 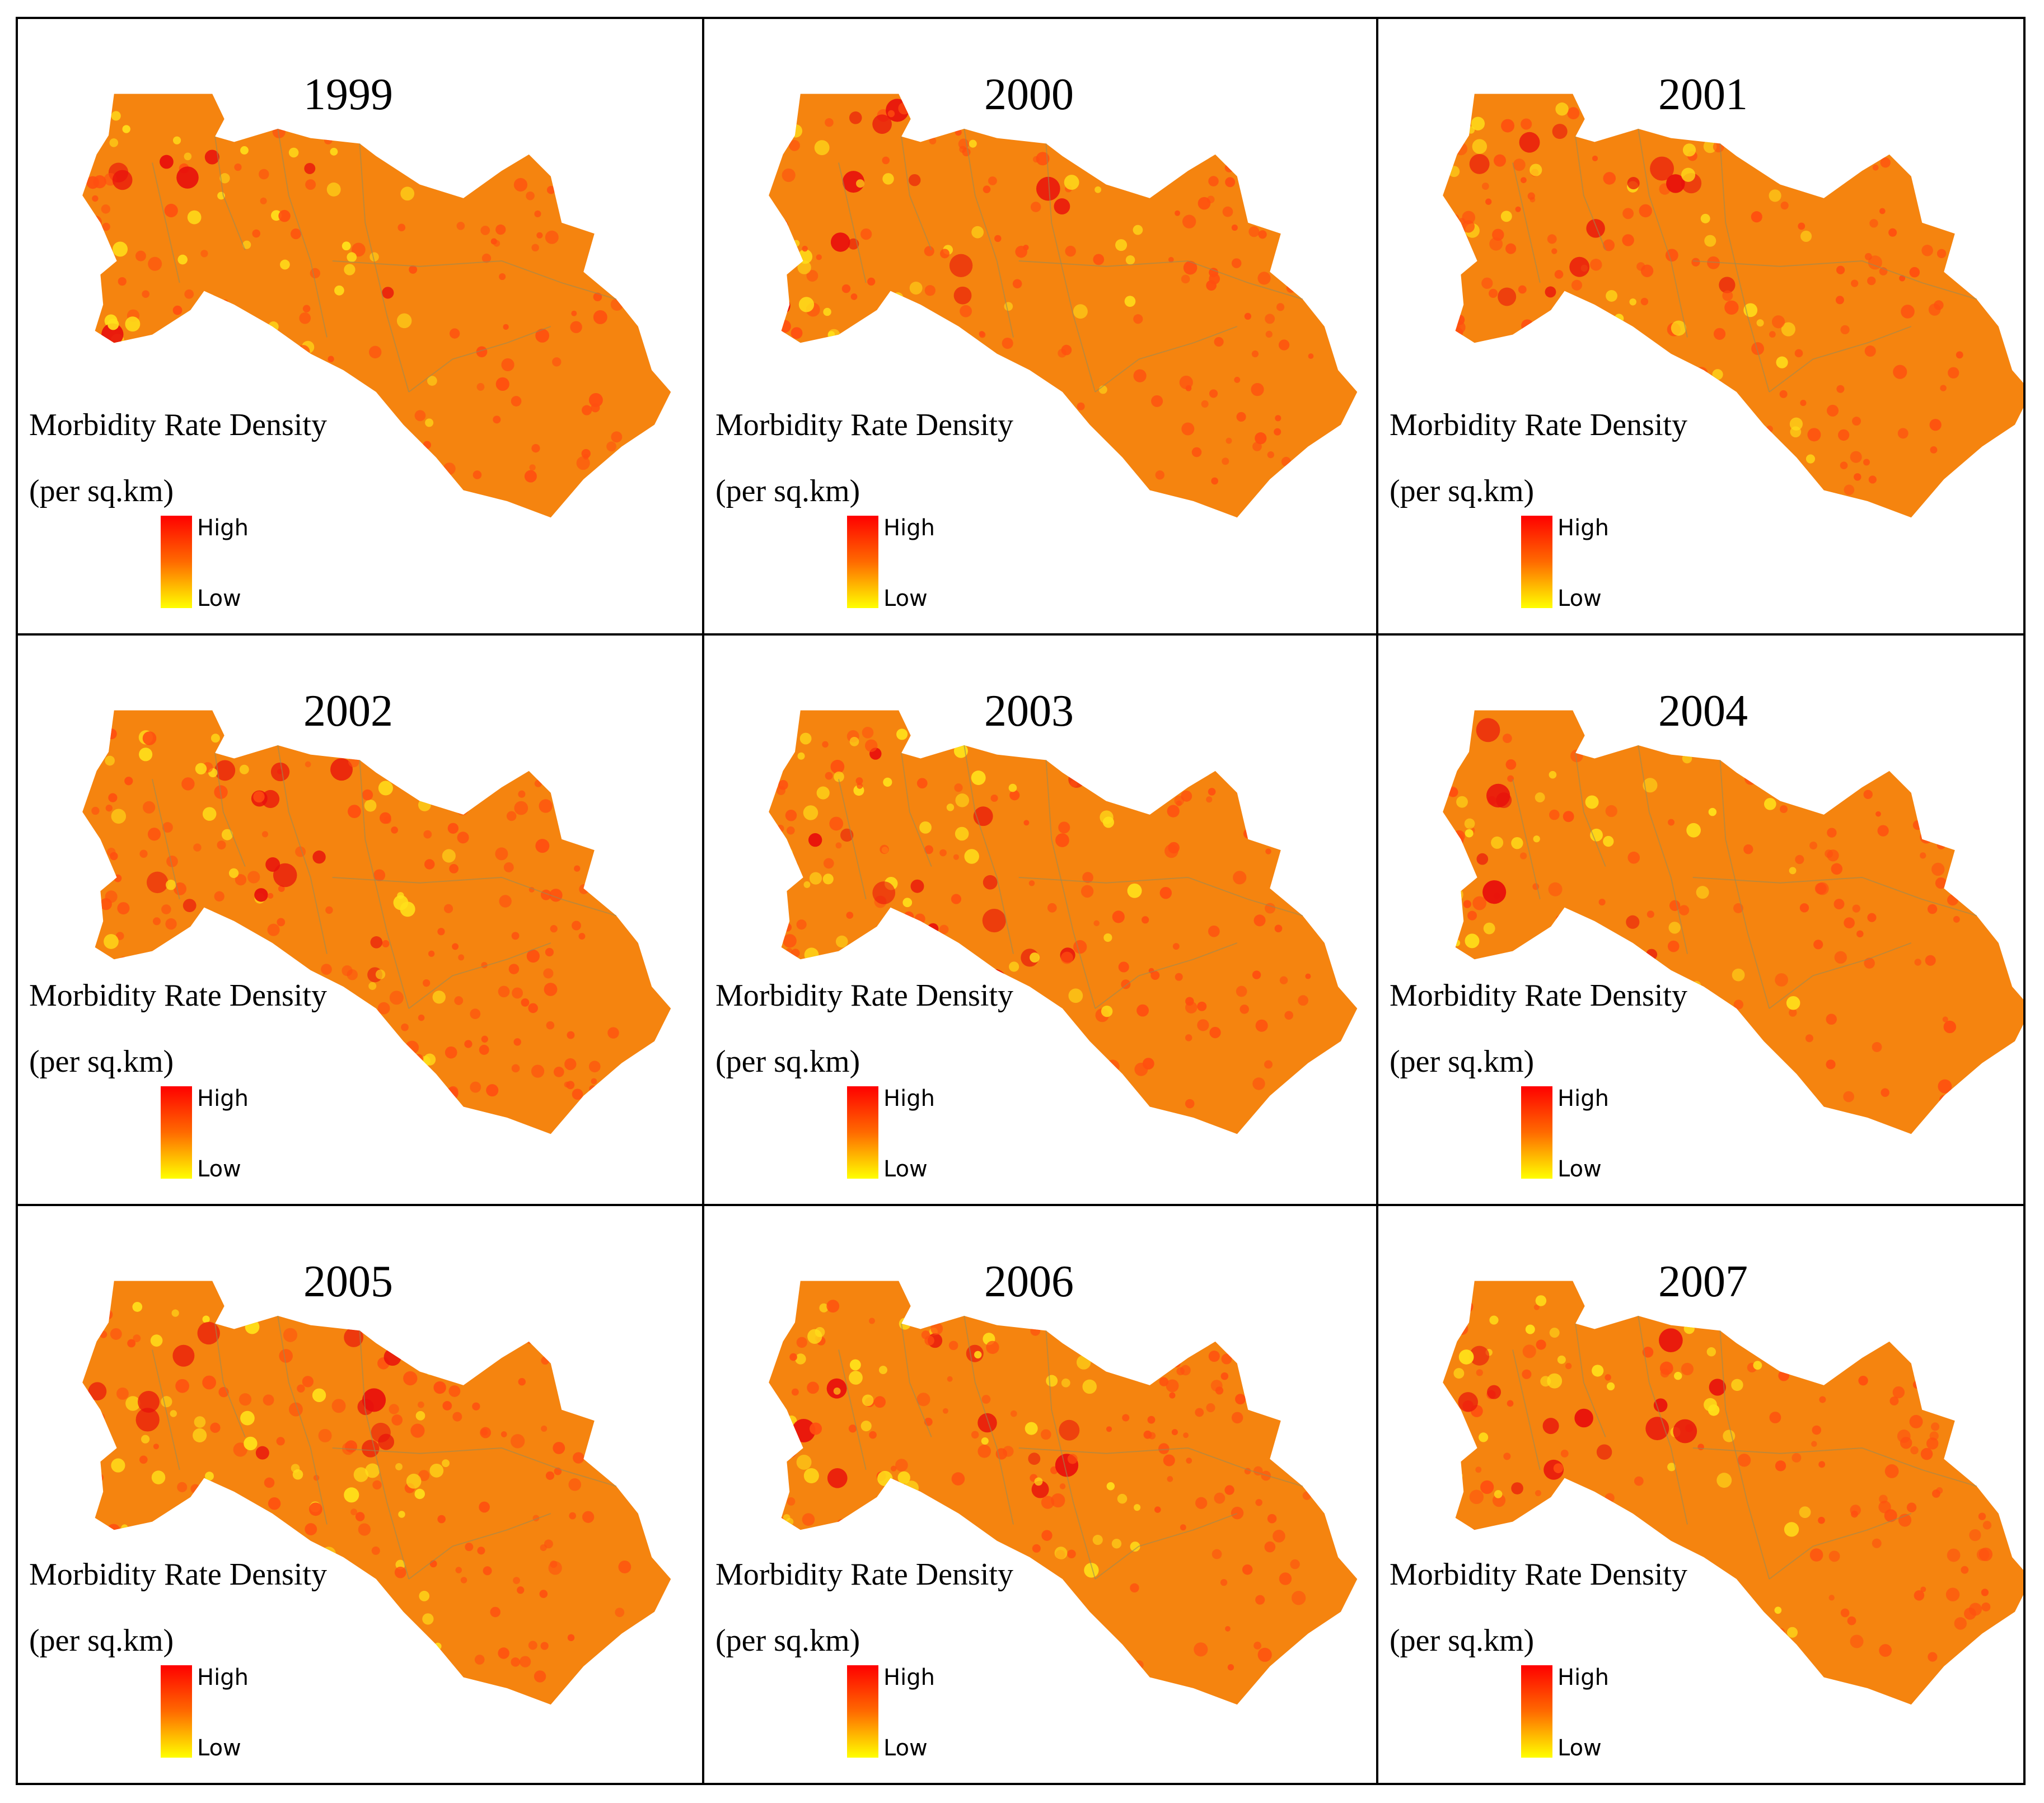 What do you see at coordinates (1536, 1711) in the screenshot?
I see `legend-color-ramp` at bounding box center [1536, 1711].